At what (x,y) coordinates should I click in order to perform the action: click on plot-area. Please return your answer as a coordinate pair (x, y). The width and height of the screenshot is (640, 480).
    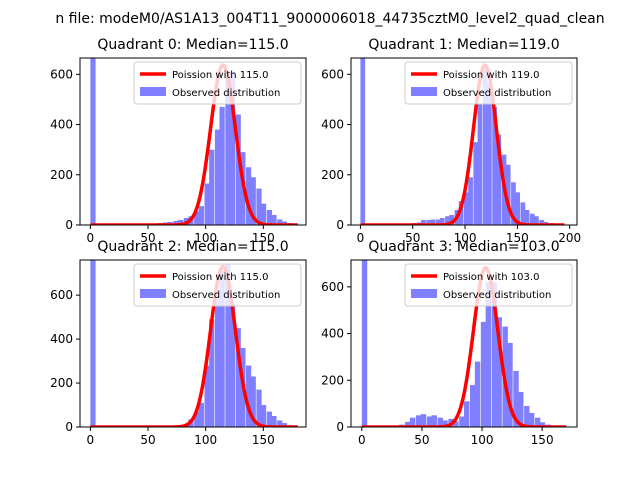
    Looking at the image, I should click on (194, 343).